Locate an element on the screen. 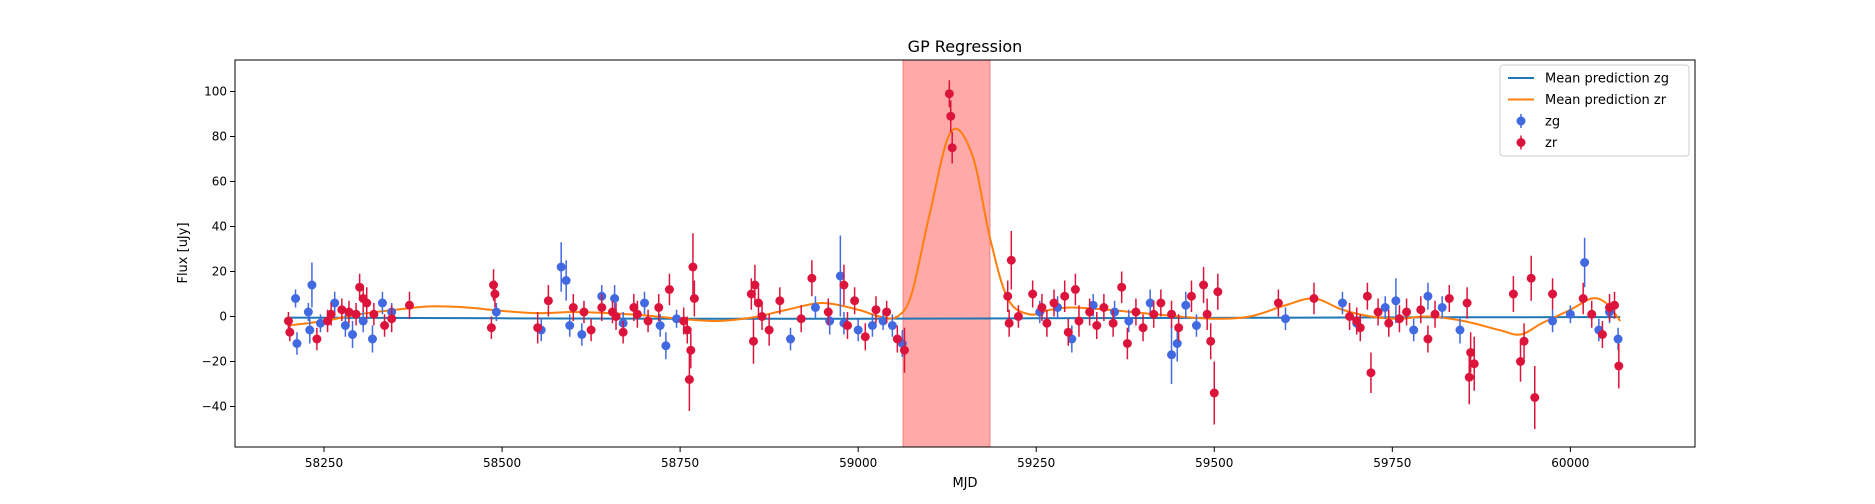 Image resolution: width=1875 pixels, height=504 pixels. y-axis-ticks: −40 −20 0 20 40 60 80 100 is located at coordinates (218, 249).